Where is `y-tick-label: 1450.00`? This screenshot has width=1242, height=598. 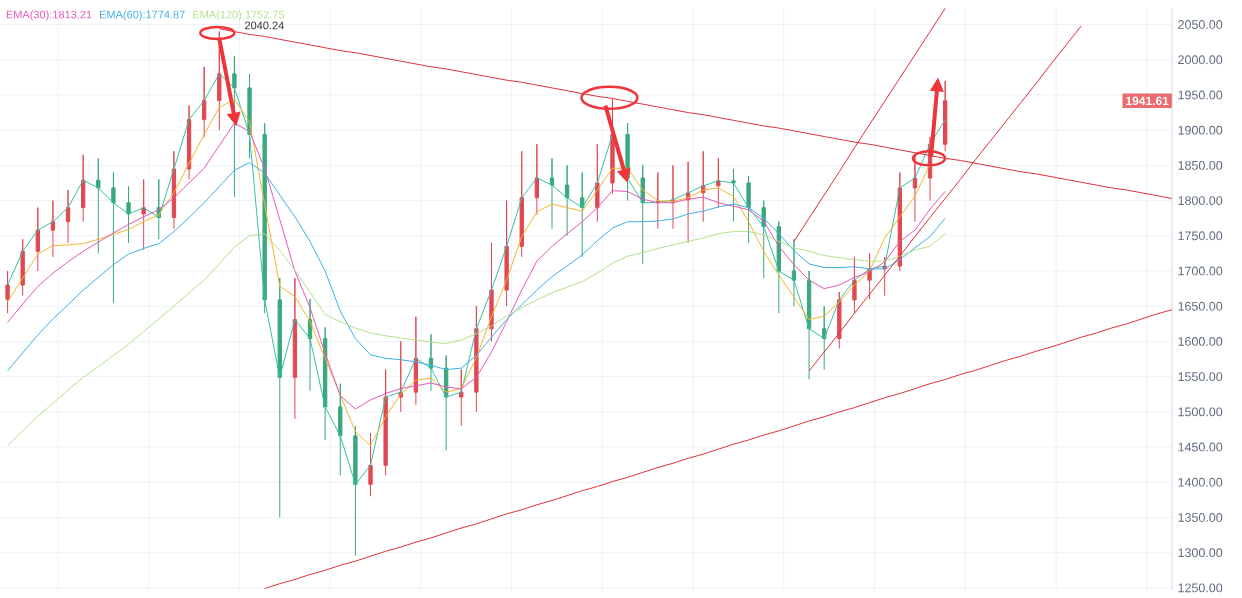 y-tick-label: 1450.00 is located at coordinates (1200, 447).